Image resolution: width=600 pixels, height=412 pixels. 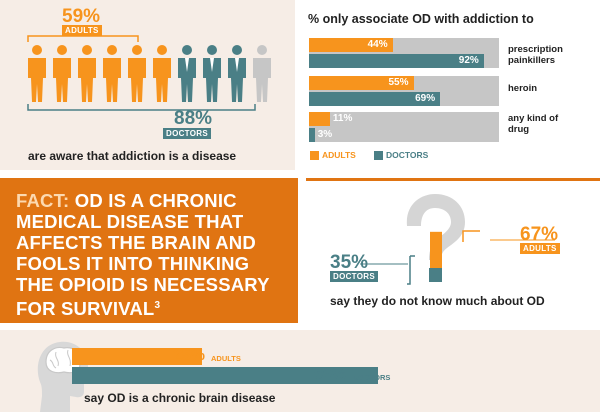 I want to click on know-chart, so click(x=457, y=257).